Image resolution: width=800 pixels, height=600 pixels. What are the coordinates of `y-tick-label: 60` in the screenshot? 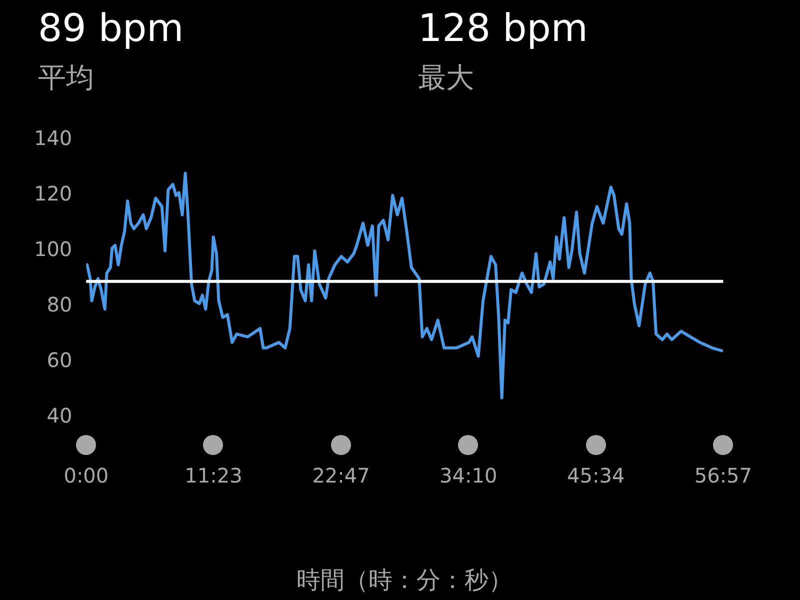 It's located at (59, 360).